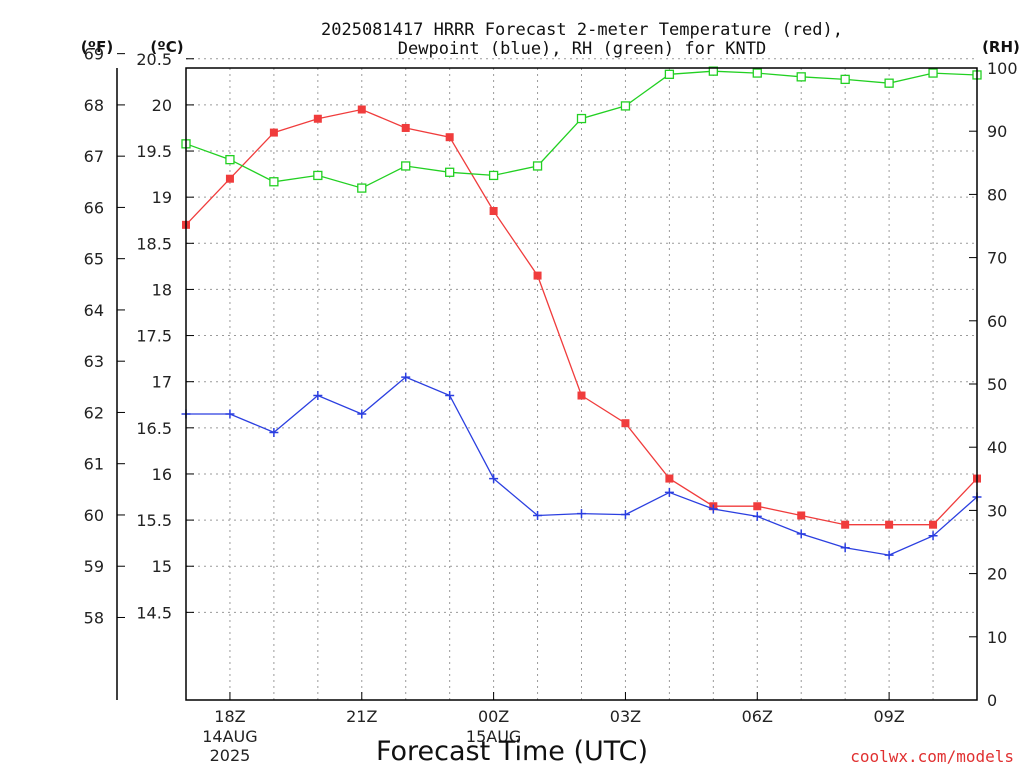  Describe the element at coordinates (997, 637) in the screenshot. I see `rh-tick-label: 10` at that location.